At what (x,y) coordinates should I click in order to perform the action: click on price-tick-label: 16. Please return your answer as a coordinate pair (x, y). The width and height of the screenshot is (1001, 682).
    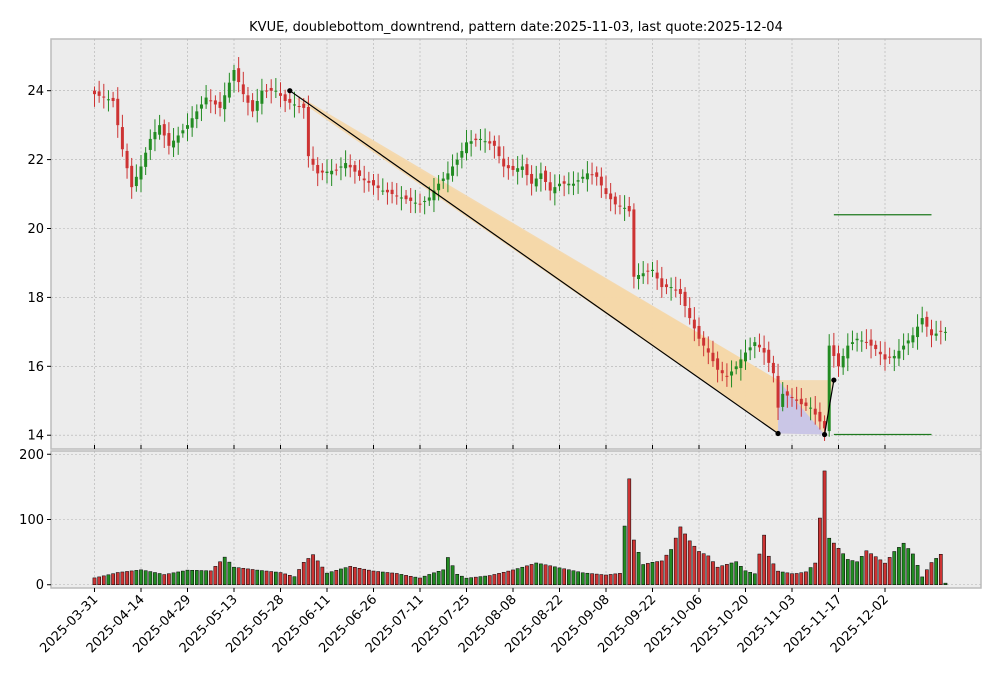
    Looking at the image, I should click on (35, 367).